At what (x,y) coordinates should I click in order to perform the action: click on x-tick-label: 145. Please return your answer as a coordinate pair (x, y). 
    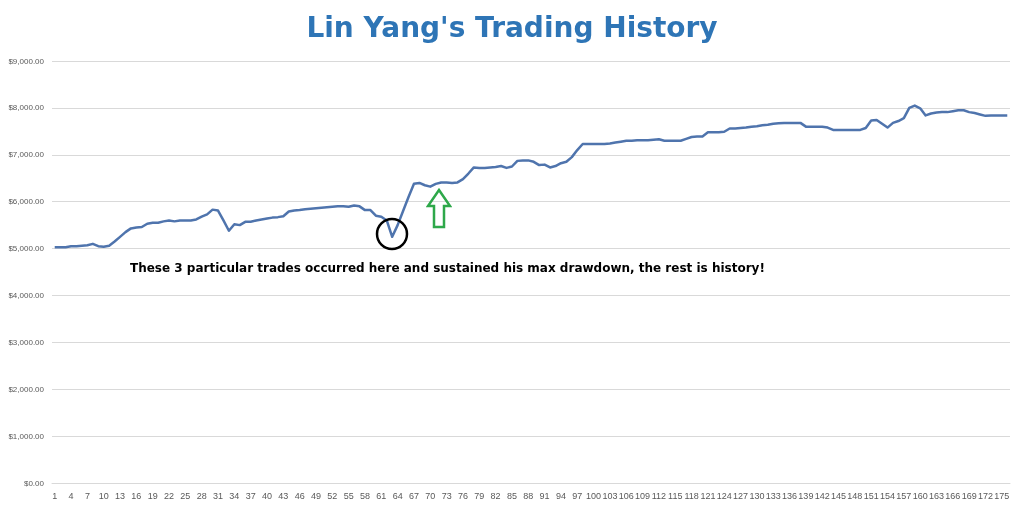
    Looking at the image, I should click on (839, 495).